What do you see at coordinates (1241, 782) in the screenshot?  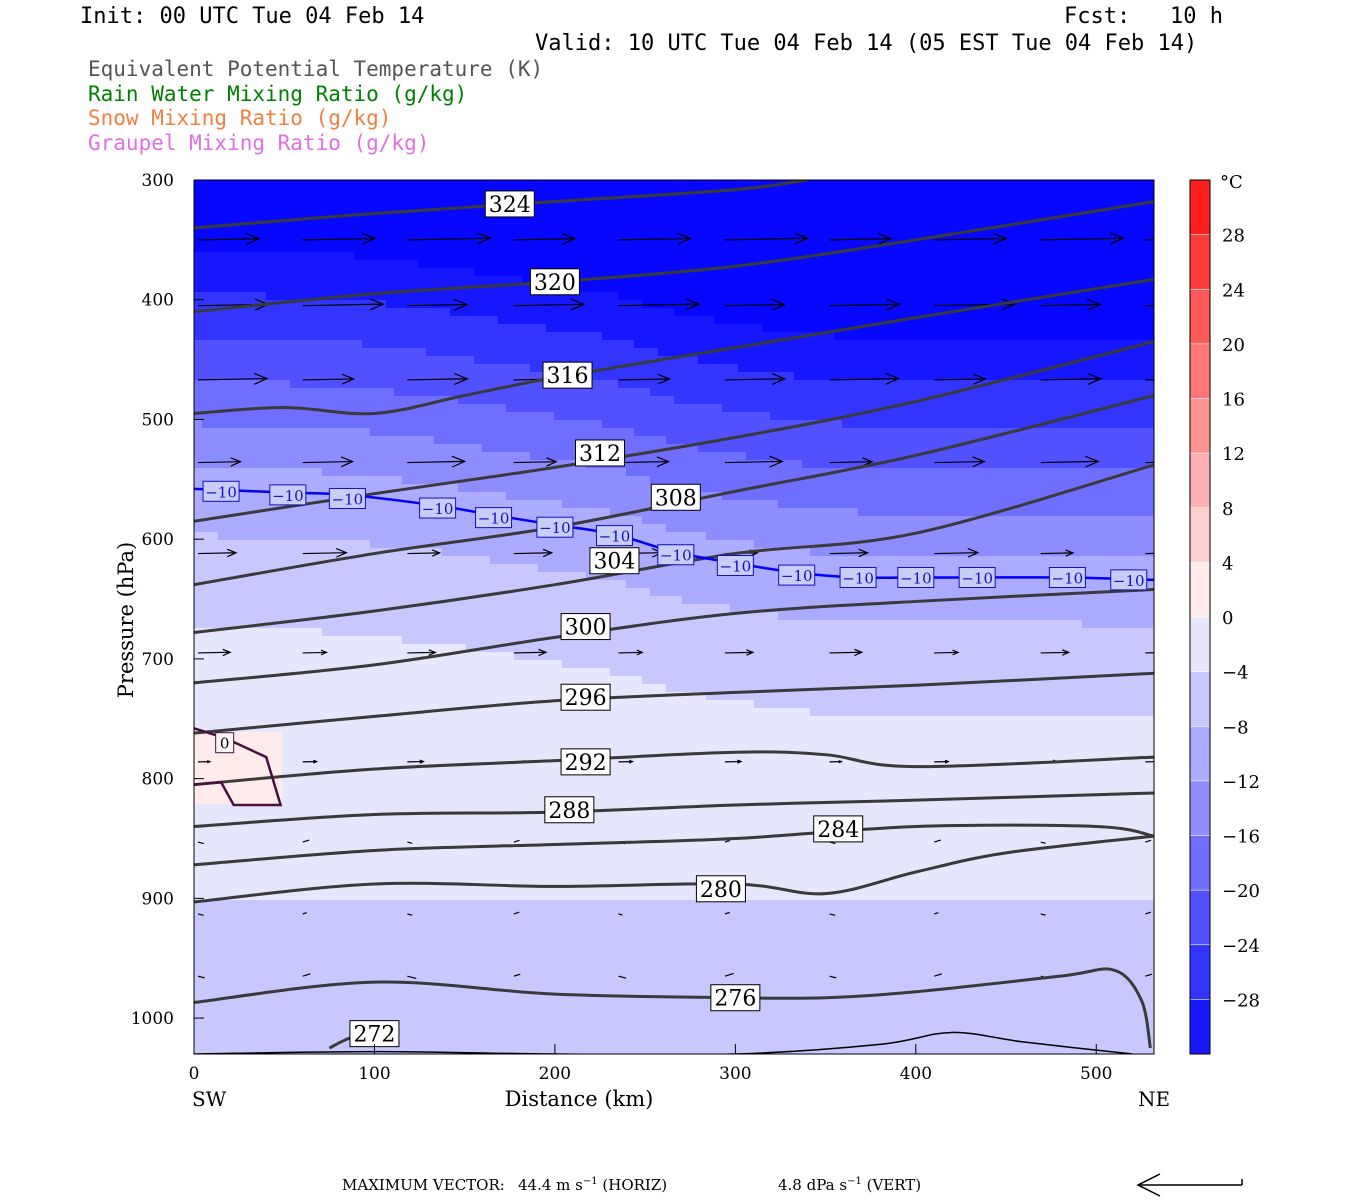 I see `colorbar-tick-label: −12` at bounding box center [1241, 782].